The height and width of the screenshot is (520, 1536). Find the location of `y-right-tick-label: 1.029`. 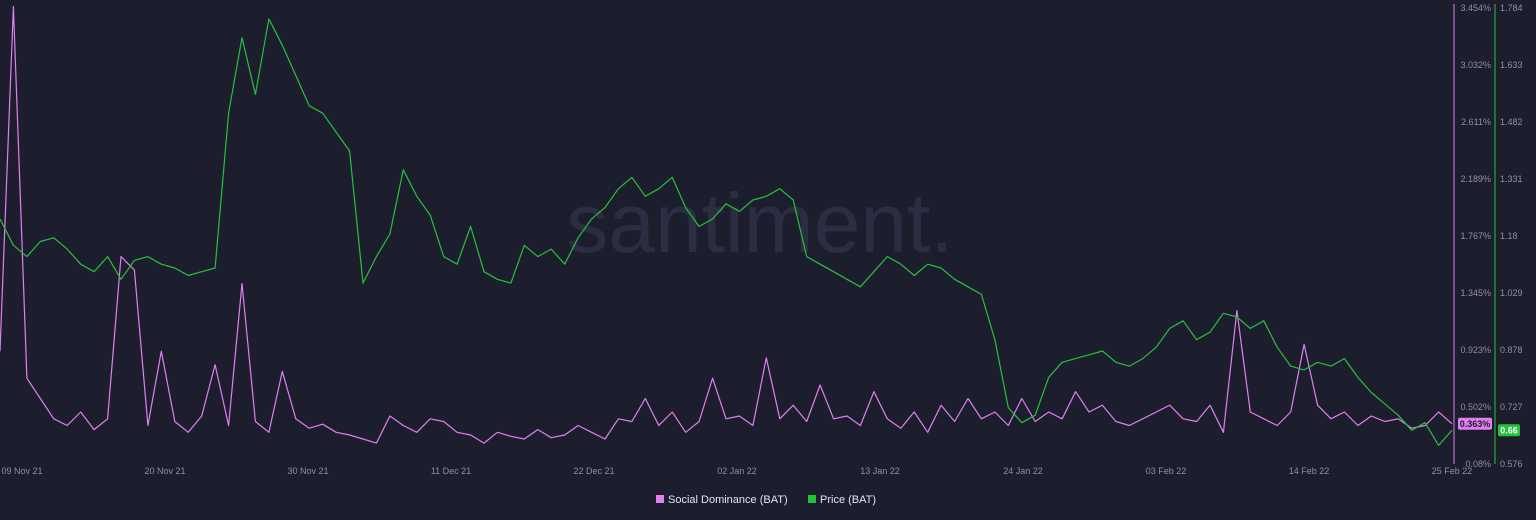

y-right-tick-label: 1.029 is located at coordinates (1511, 293).